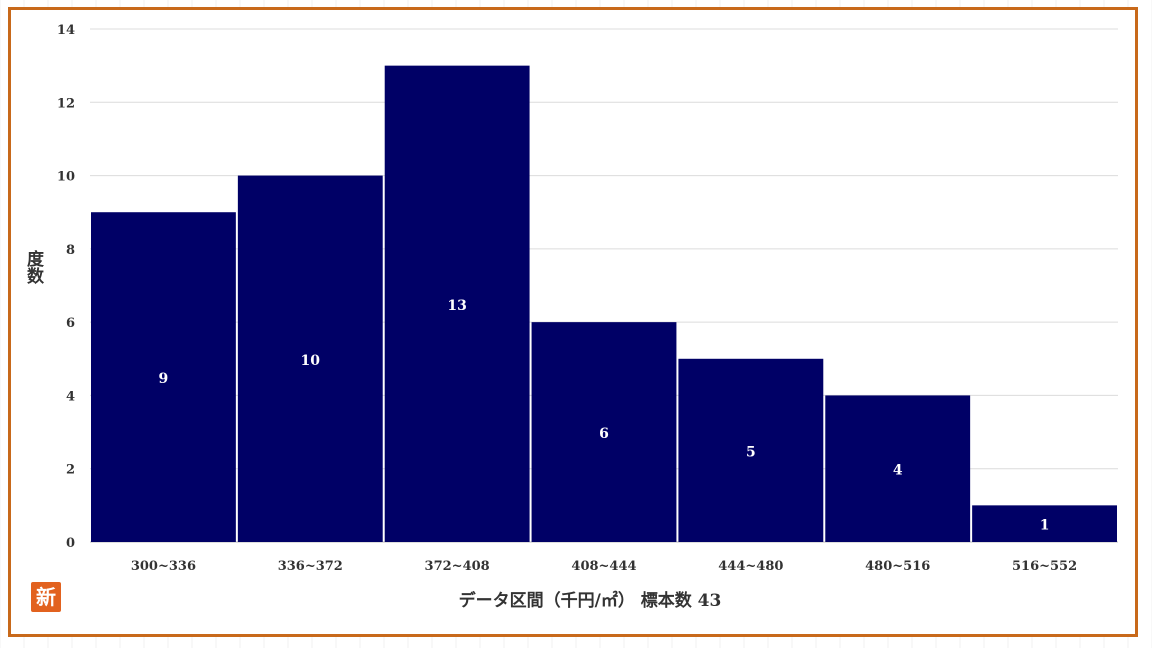 This screenshot has height=648, width=1152. I want to click on logo-badge: 新, so click(46, 597).